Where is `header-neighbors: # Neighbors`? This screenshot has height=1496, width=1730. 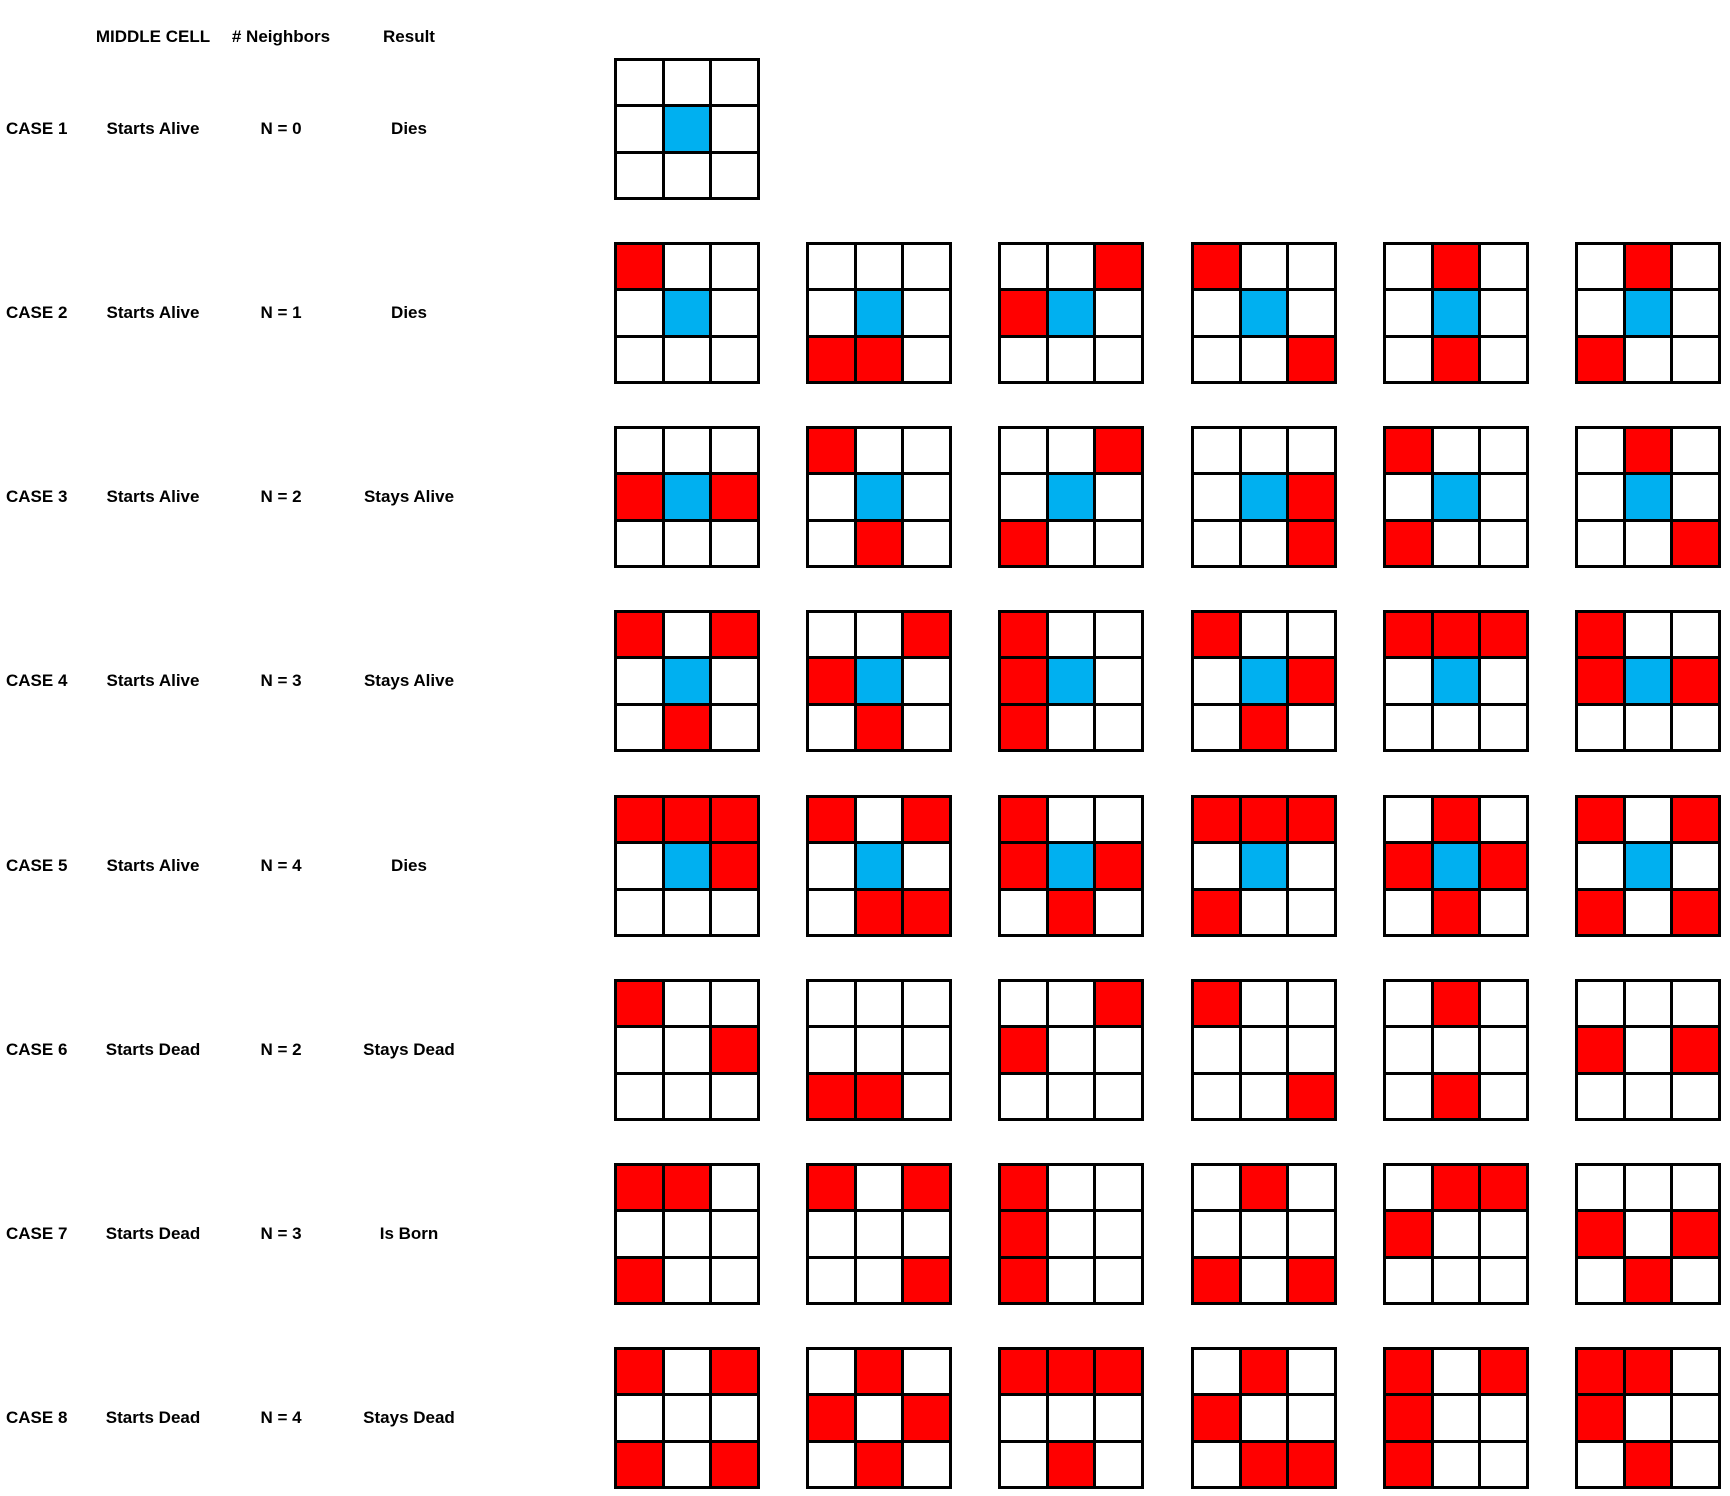 header-neighbors: # Neighbors is located at coordinates (281, 36).